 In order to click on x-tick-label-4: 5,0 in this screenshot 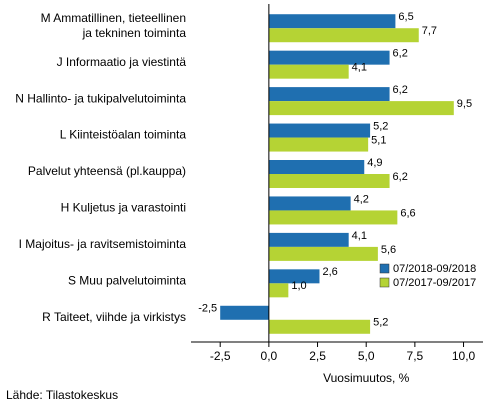, I will do `click(366, 356)`.